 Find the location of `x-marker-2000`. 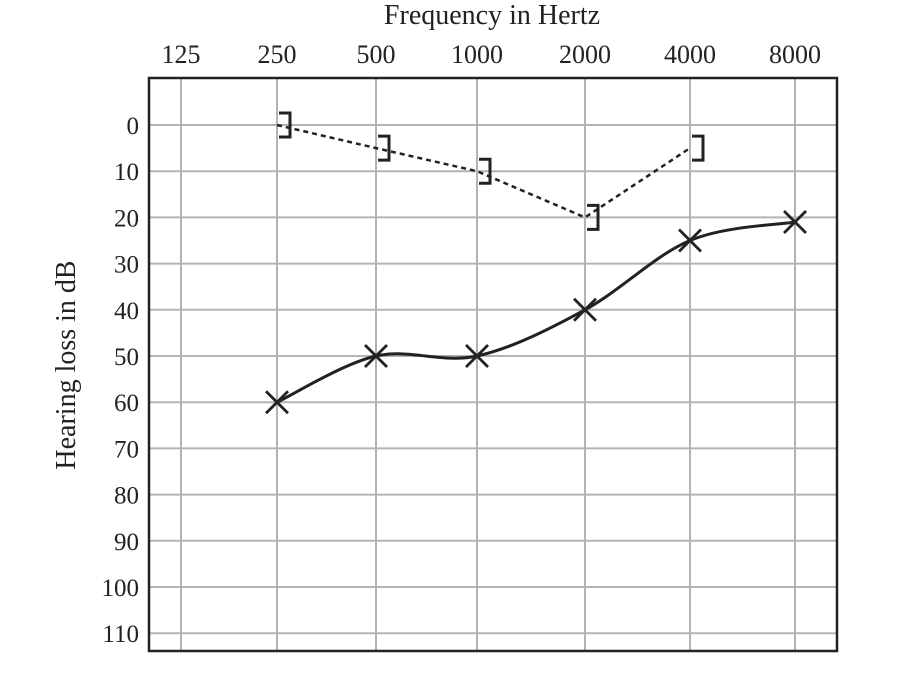

x-marker-2000 is located at coordinates (585, 309).